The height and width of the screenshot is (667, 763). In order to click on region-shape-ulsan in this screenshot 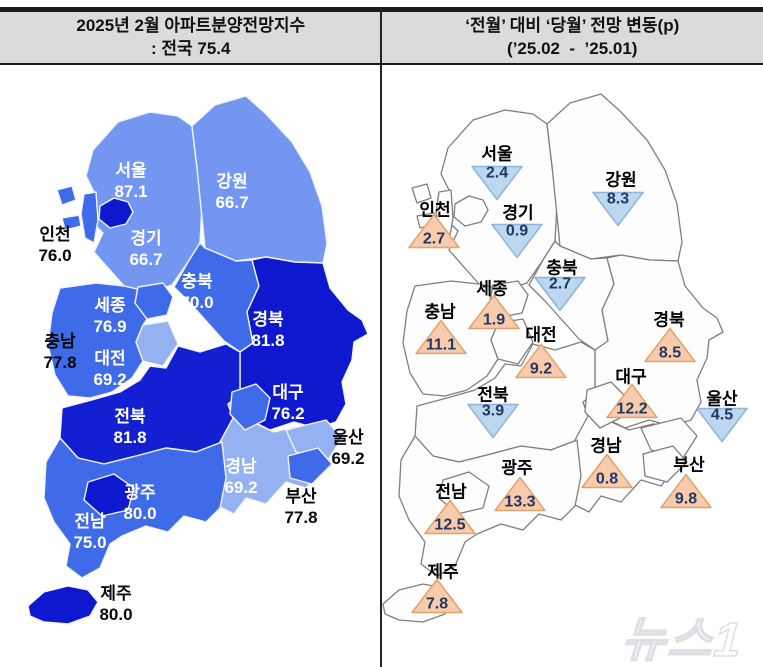, I will do `click(314, 440)`.